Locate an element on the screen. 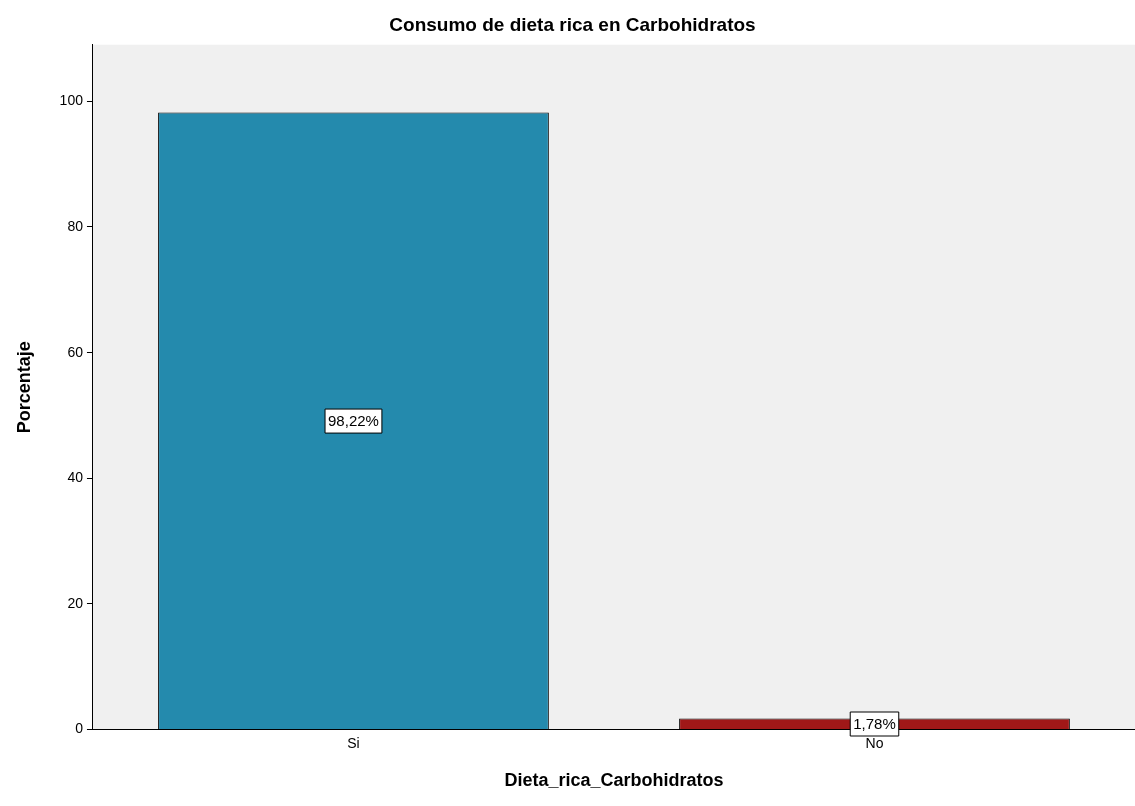 The height and width of the screenshot is (806, 1135). y-tick-label: 0 is located at coordinates (79, 728).